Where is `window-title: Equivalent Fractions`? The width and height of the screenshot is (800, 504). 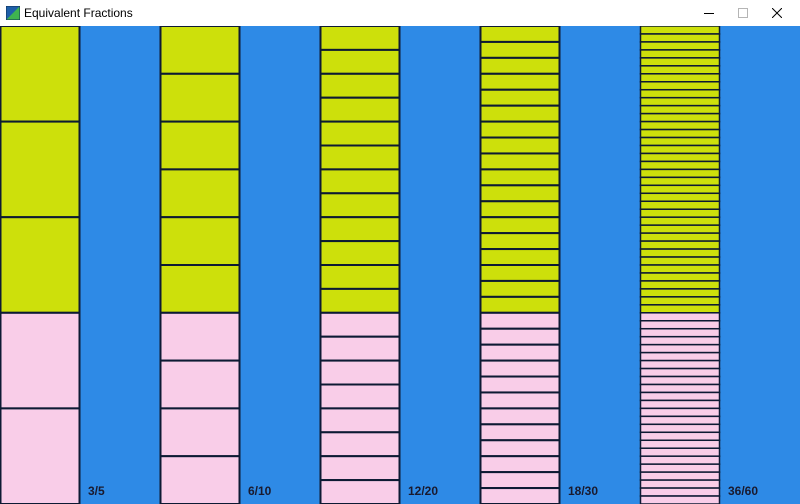
window-title: Equivalent Fractions is located at coordinates (78, 13).